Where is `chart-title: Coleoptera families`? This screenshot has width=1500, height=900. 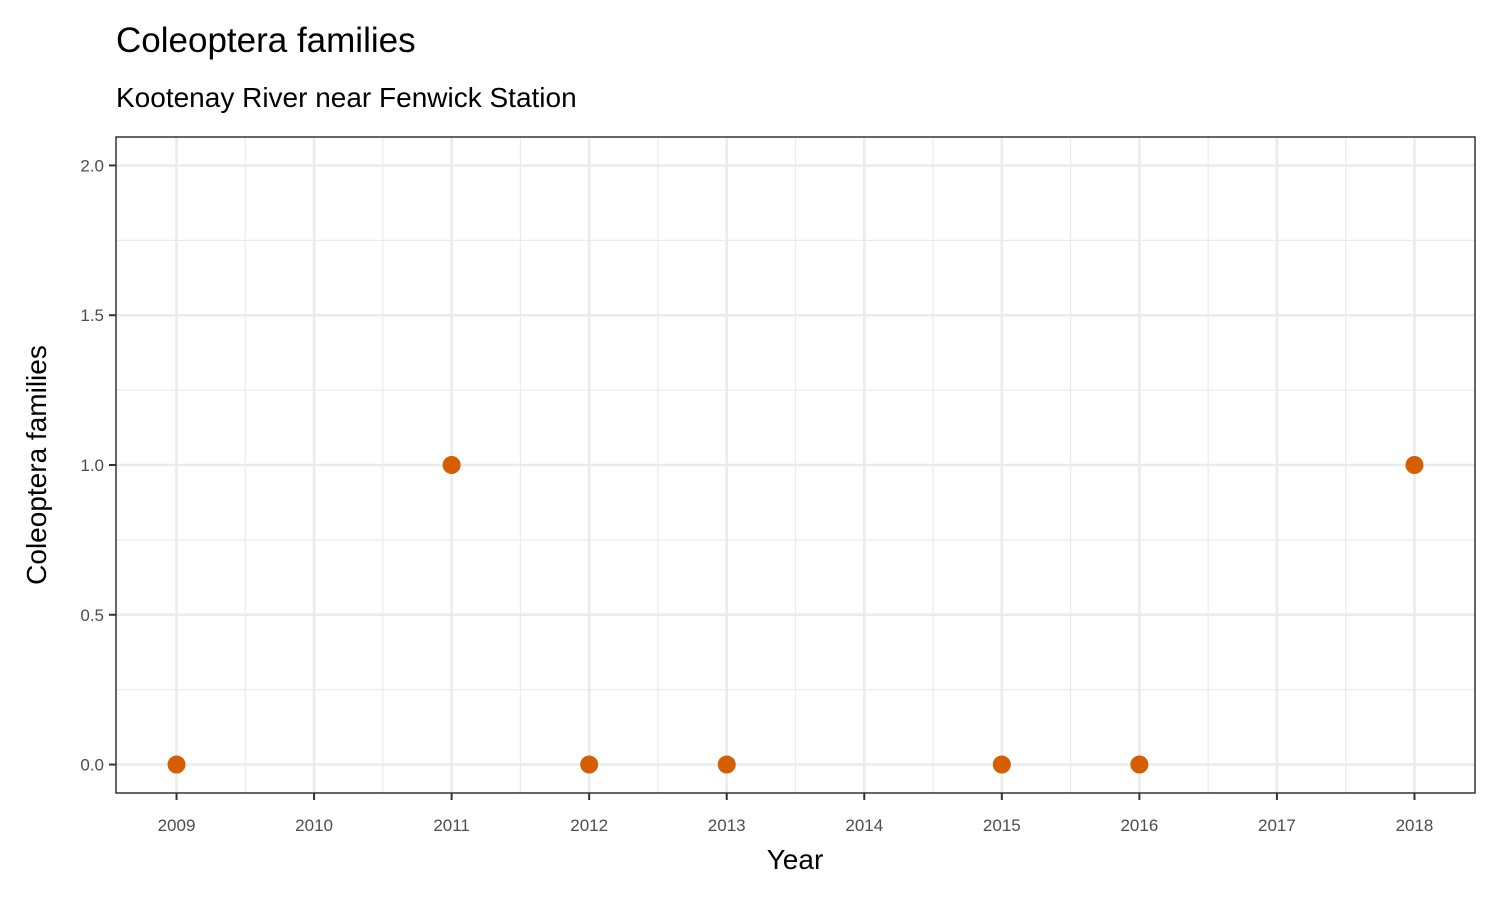
chart-title: Coleoptera families is located at coordinates (266, 40).